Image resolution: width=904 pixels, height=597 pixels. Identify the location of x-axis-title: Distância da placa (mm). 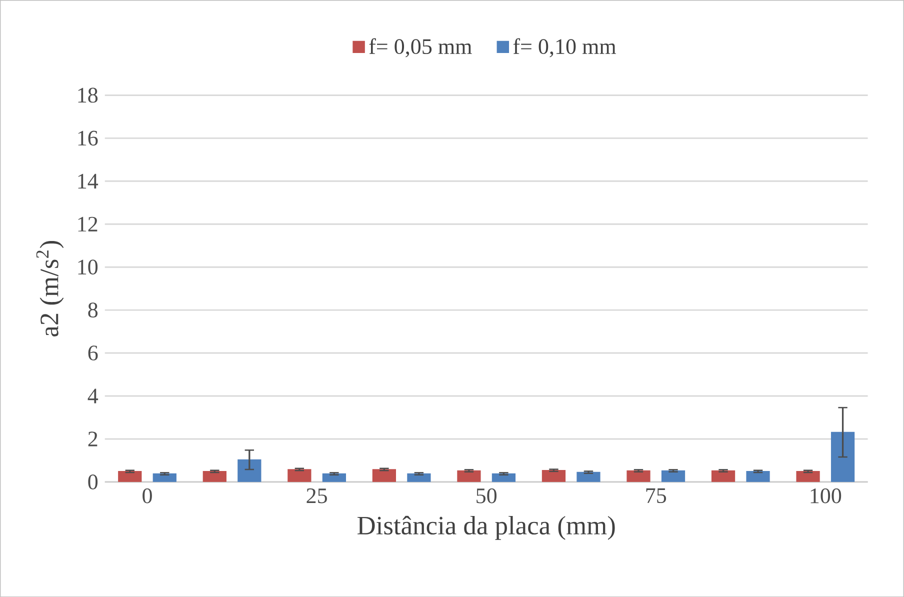
(486, 528).